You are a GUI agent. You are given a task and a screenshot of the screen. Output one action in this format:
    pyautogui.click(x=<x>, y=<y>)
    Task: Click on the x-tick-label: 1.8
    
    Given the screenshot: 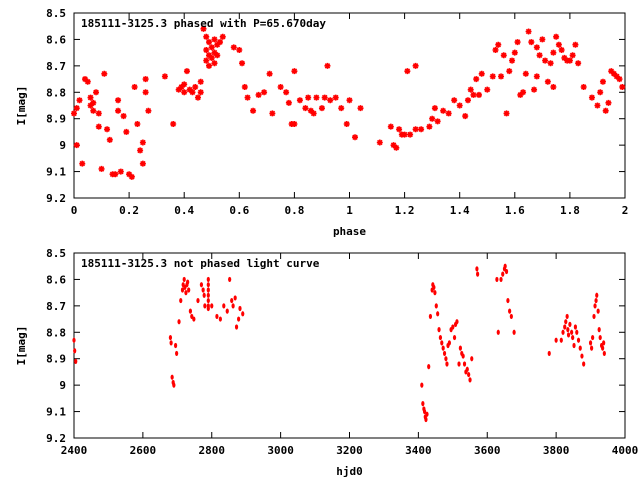 What is the action you would take?
    pyautogui.click(x=570, y=210)
    